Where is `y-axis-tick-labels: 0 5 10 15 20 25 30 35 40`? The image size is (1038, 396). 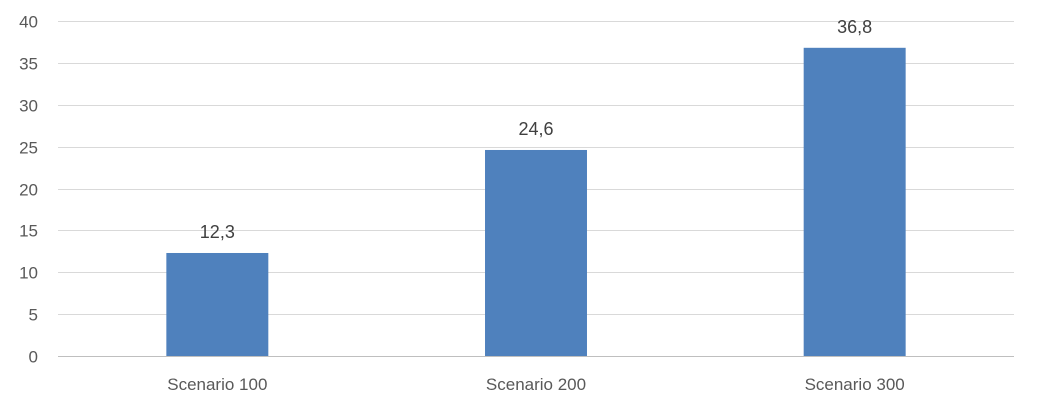 y-axis-tick-labels: 0 5 10 15 20 25 30 35 40 is located at coordinates (28, 190).